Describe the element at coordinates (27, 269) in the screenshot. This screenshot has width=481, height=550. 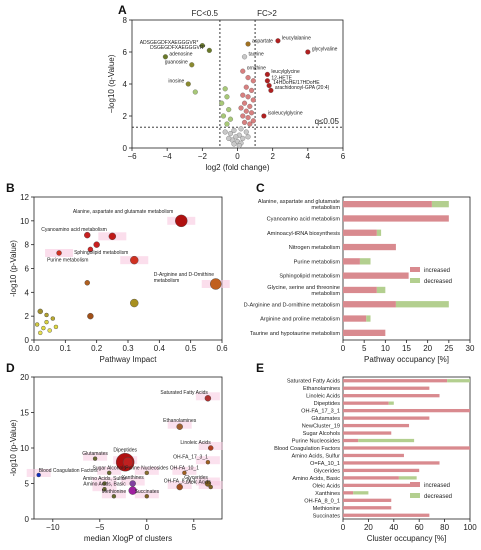
I see `y-tick-label: 6` at that location.